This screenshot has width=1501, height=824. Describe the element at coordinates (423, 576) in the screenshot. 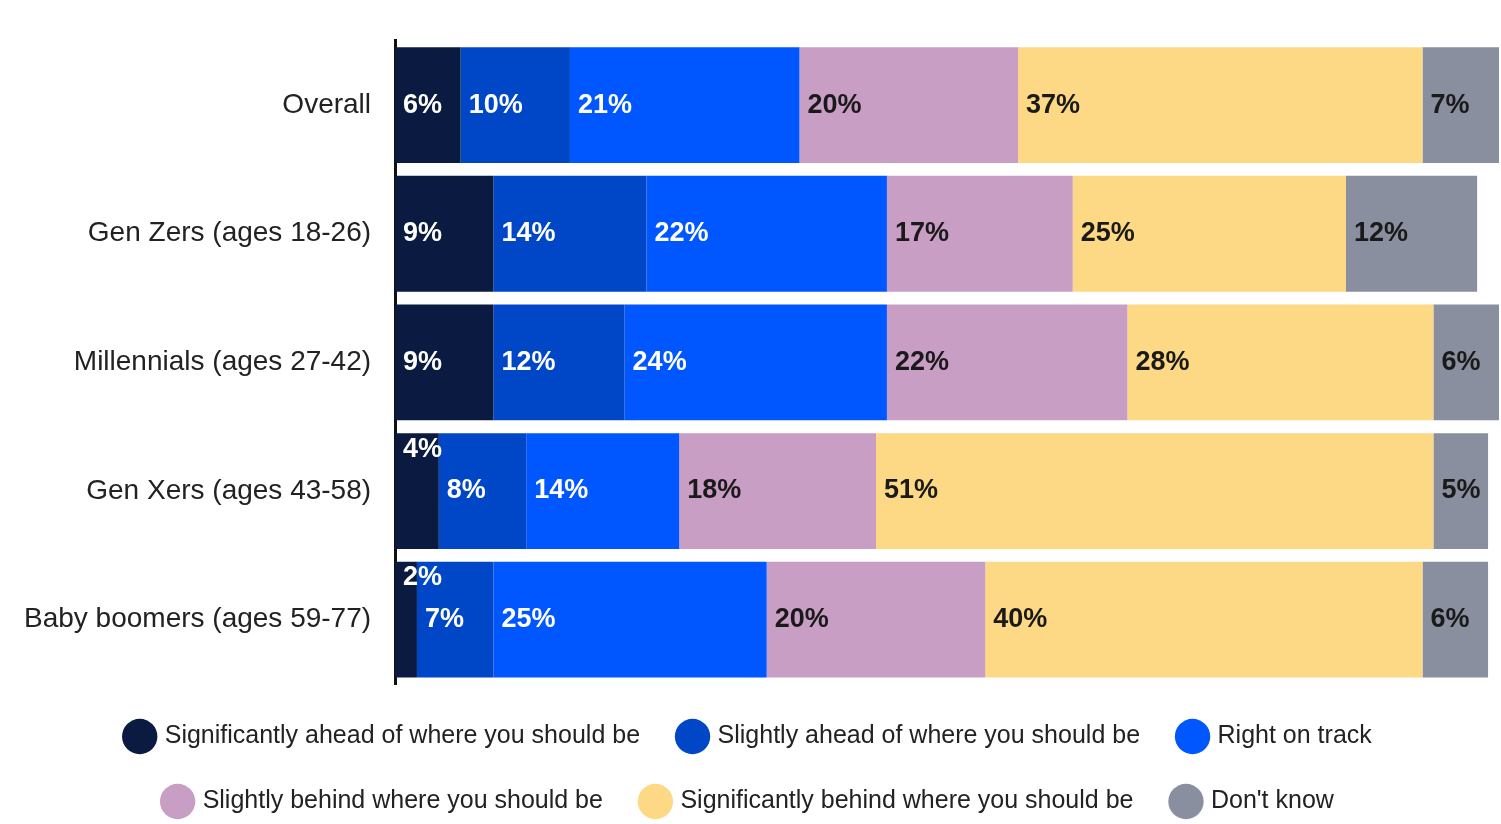

I see `data-label: 2%` at that location.